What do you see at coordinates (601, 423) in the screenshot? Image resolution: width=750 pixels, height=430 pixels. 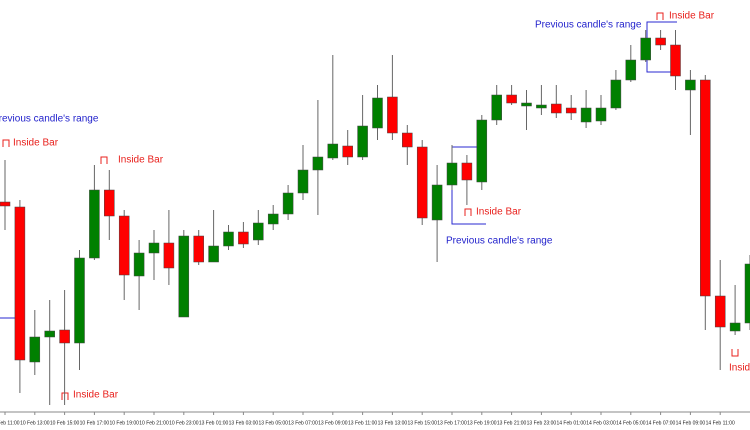 I see `x-tick-label: 14 Feb 03:00` at bounding box center [601, 423].